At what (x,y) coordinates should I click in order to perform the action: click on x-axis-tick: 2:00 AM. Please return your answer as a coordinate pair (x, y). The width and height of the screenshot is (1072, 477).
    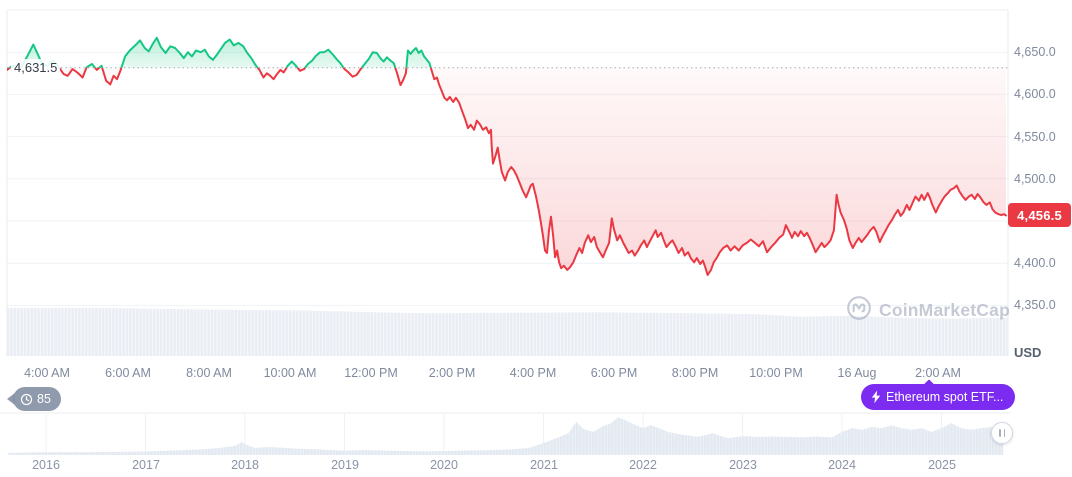
    Looking at the image, I should click on (938, 373).